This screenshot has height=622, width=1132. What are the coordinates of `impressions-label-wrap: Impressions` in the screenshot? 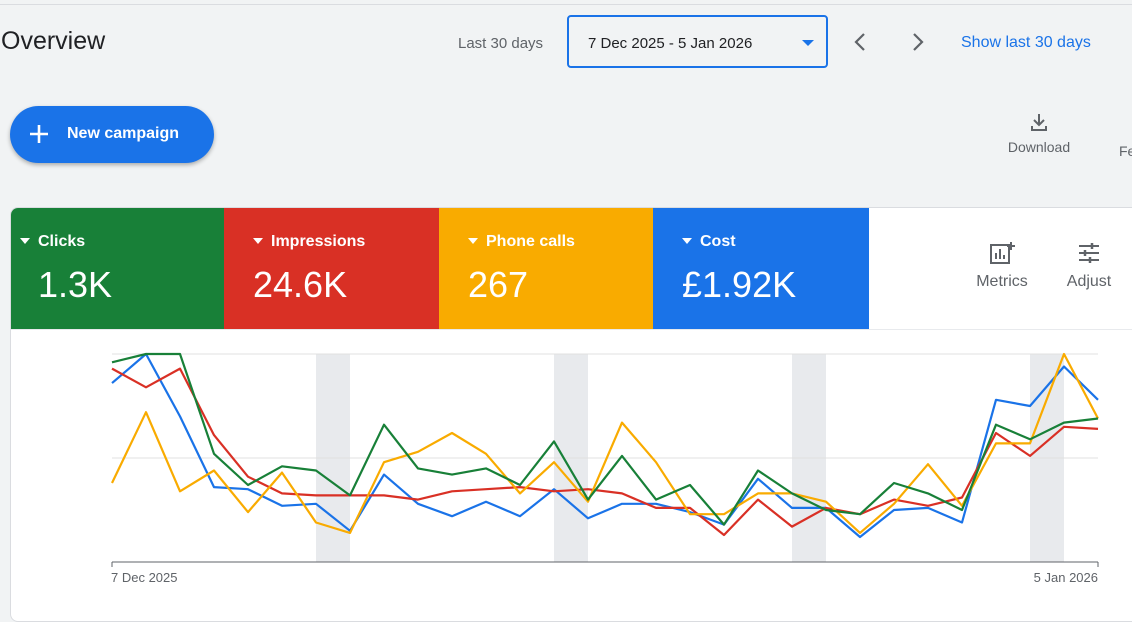 It's located at (309, 242).